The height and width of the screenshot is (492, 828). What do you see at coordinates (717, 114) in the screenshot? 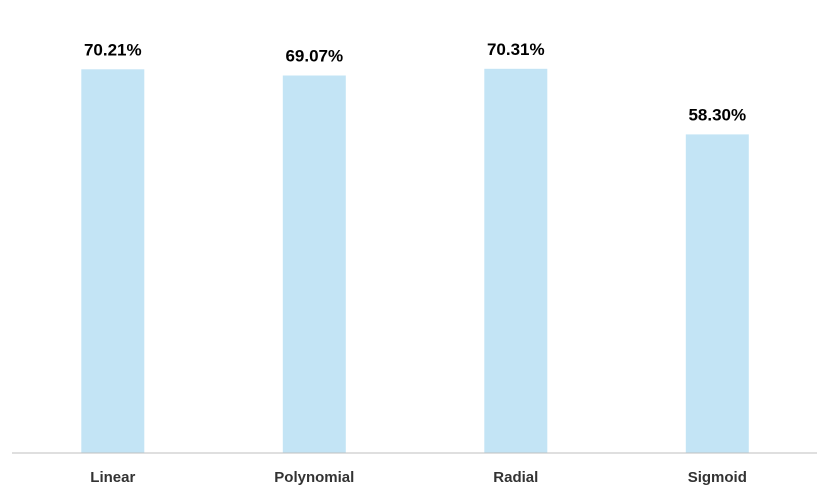
I see `data-label-sigmoid: 58.30%` at bounding box center [717, 114].